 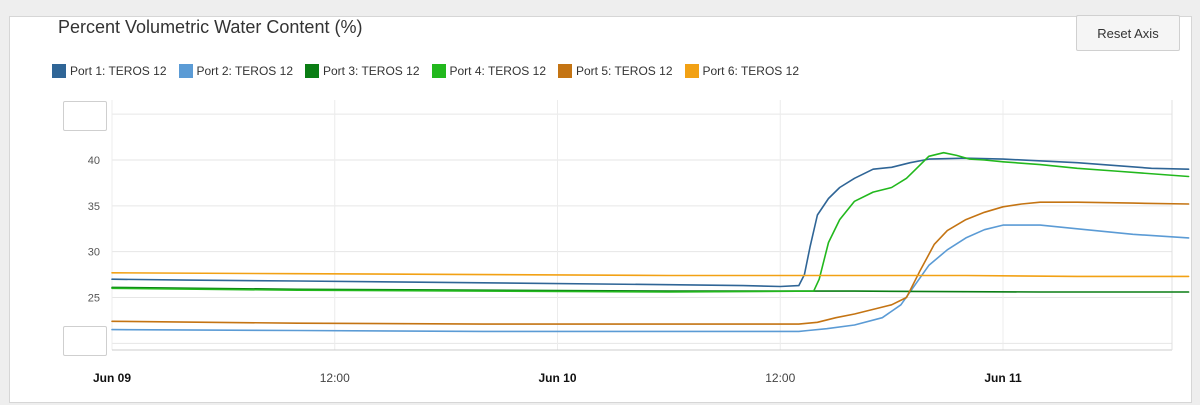 I want to click on legend-item-port-2: Port 2: TEROS 12, so click(x=236, y=71).